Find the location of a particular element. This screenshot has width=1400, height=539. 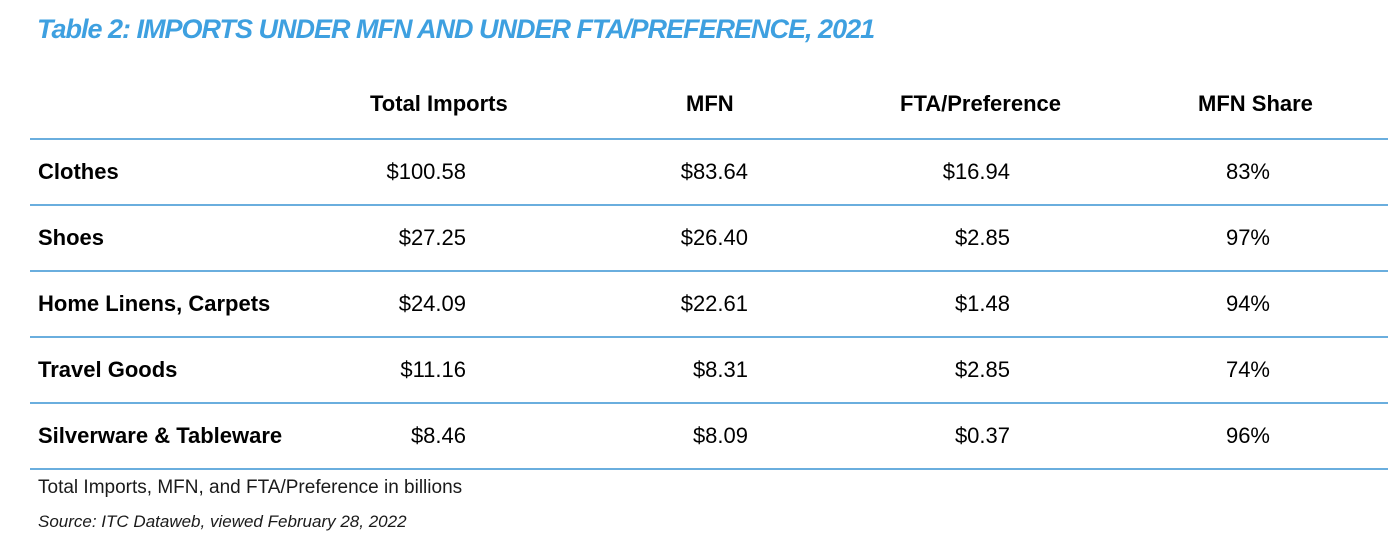

cell-mfn: $8.09 is located at coordinates (720, 435).